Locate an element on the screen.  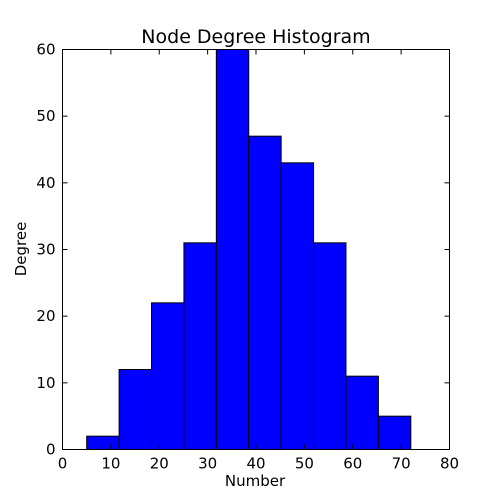
y-axis-label: Degree is located at coordinates (21, 249).